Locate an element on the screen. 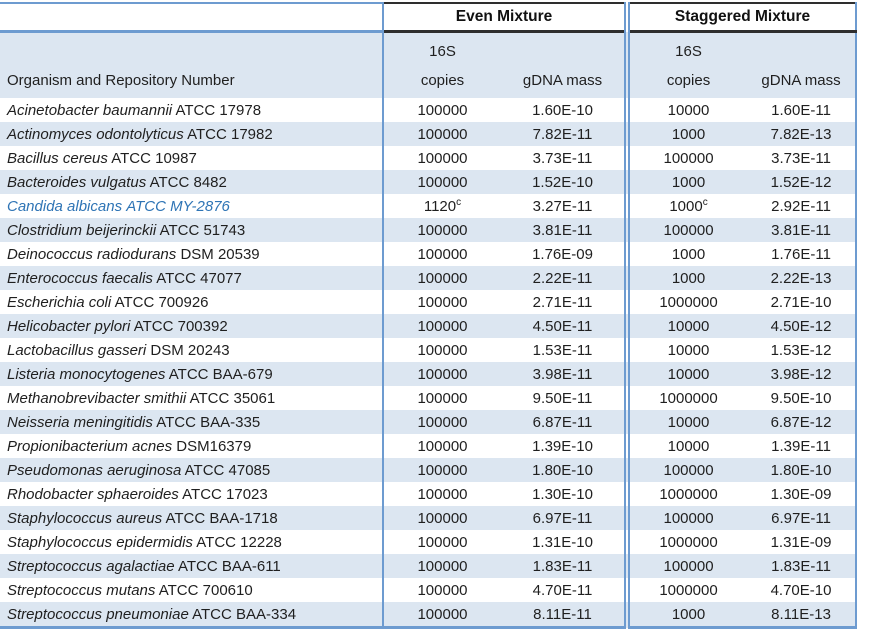  staggered-gdna-mass-value: 1.76E-11 is located at coordinates (801, 254).